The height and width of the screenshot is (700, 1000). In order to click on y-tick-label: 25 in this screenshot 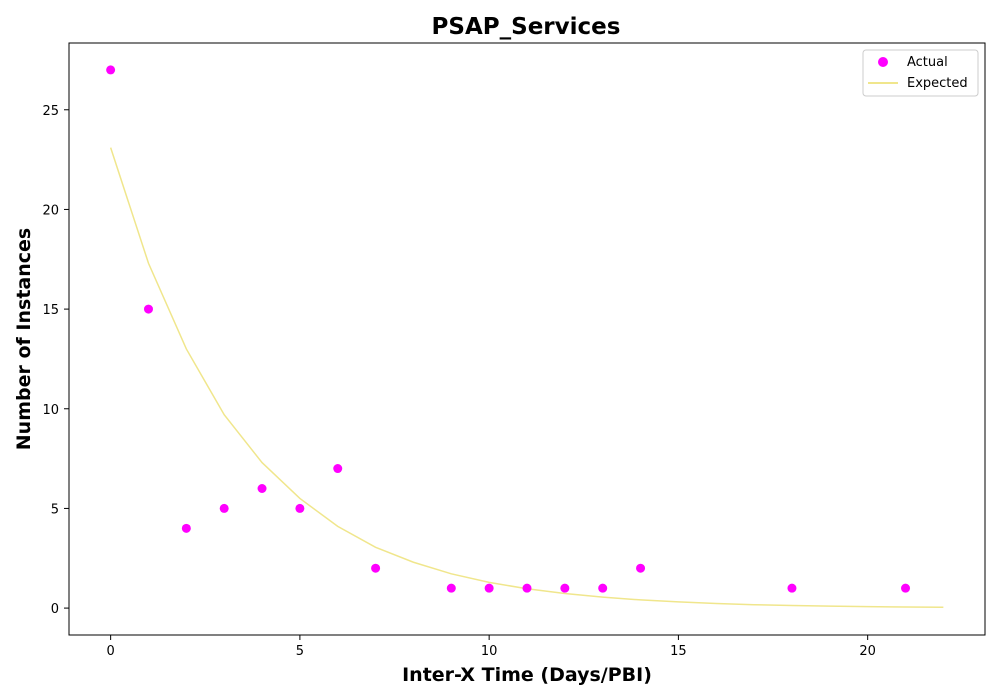, I will do `click(50, 111)`.